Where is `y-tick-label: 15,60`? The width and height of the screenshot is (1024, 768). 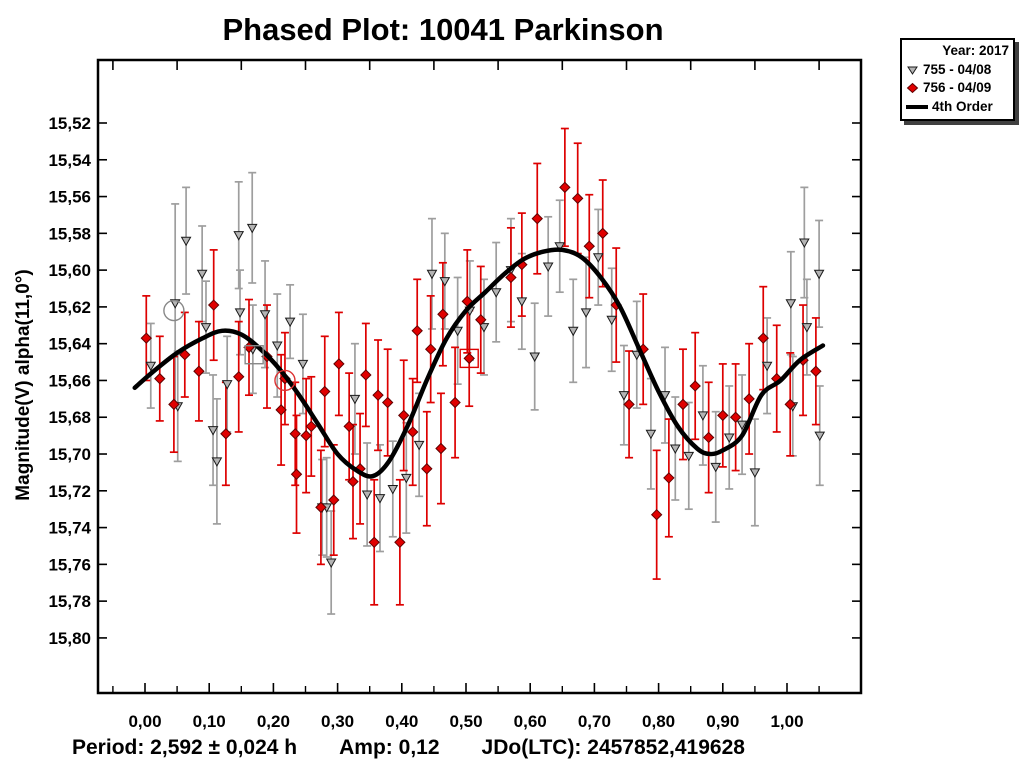 y-tick-label: 15,60 is located at coordinates (69, 270).